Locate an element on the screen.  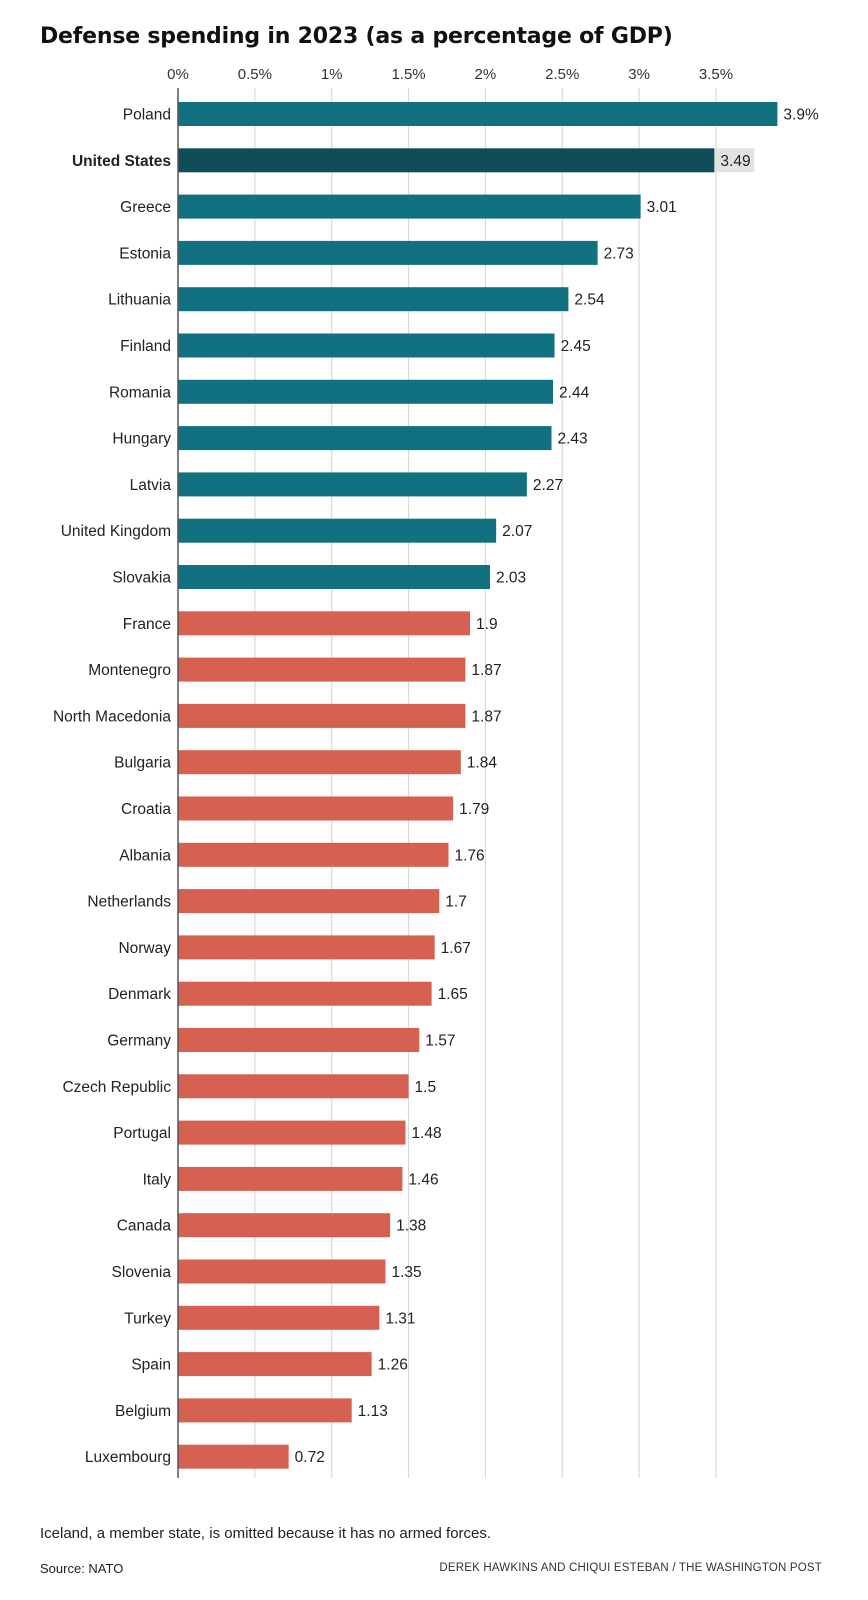
category-label: Czech Republic is located at coordinates (116, 1087).